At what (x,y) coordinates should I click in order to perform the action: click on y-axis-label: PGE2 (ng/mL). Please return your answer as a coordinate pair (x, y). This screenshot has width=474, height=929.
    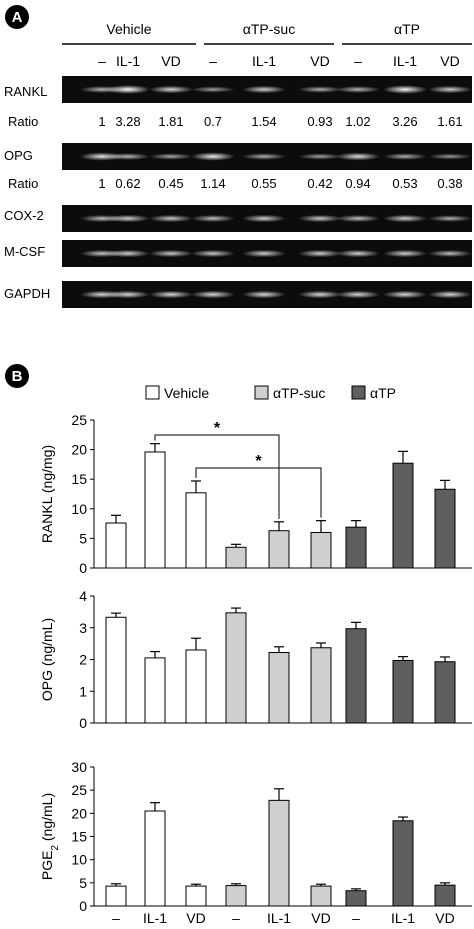
    Looking at the image, I should click on (50, 836).